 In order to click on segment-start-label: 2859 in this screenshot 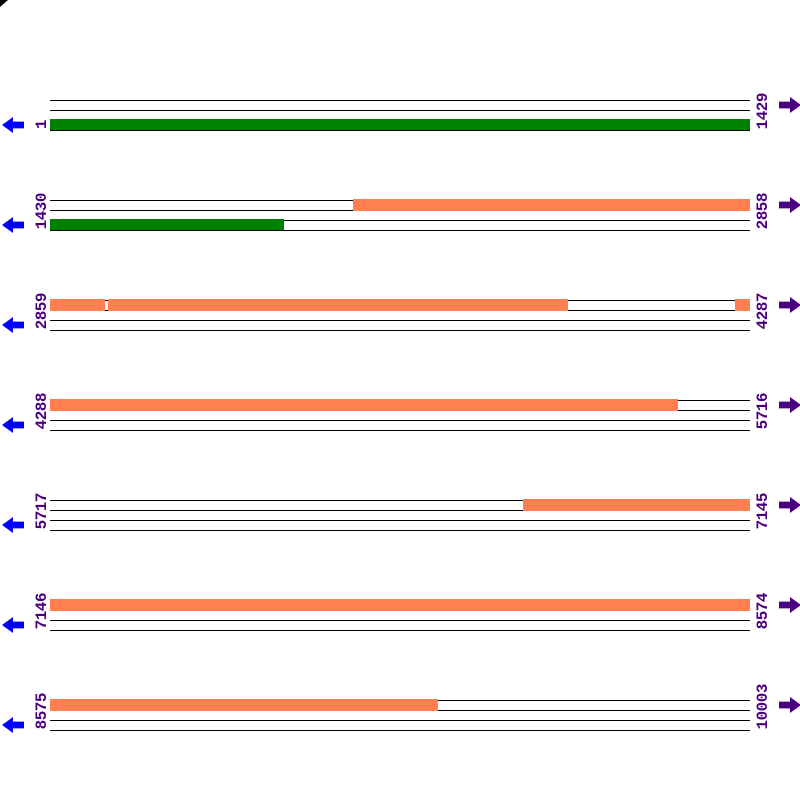, I will do `click(42, 313)`.